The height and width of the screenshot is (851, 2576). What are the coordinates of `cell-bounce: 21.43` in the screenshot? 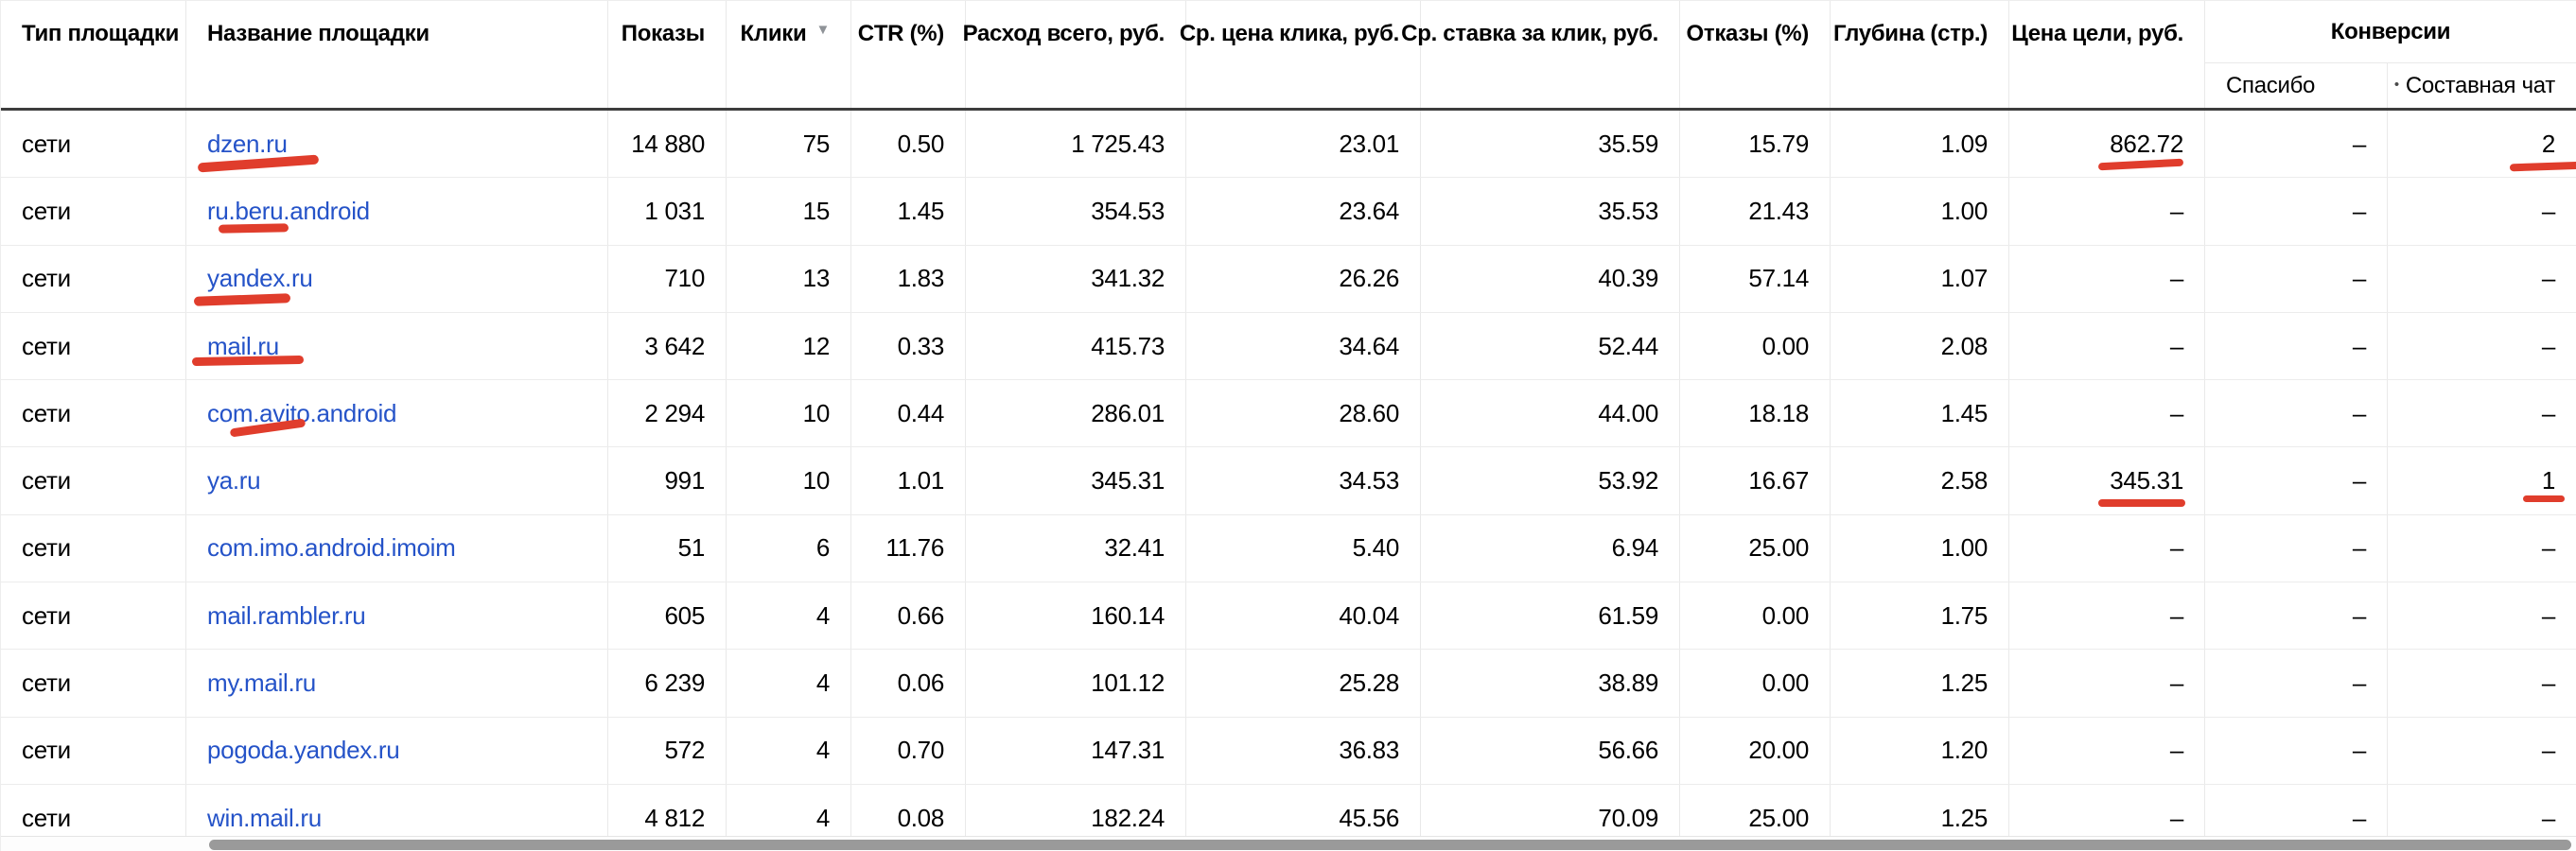 It's located at (1756, 212).